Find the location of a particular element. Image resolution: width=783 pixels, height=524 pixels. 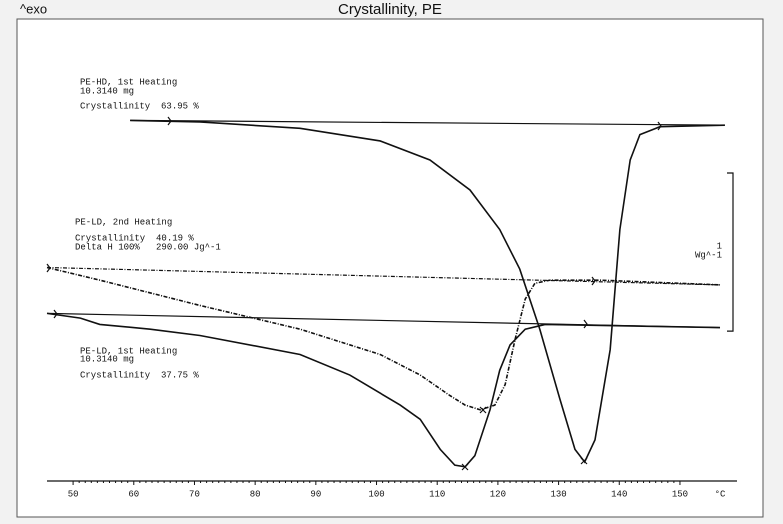

x-tick-label: 100 is located at coordinates (376, 494).